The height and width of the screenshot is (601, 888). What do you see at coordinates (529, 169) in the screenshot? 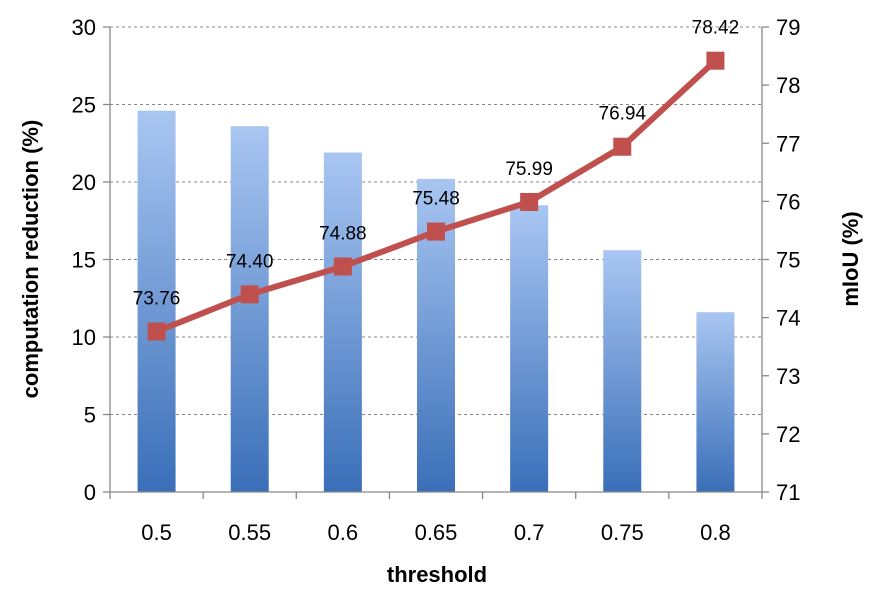
I see `data-label: 75.99` at bounding box center [529, 169].